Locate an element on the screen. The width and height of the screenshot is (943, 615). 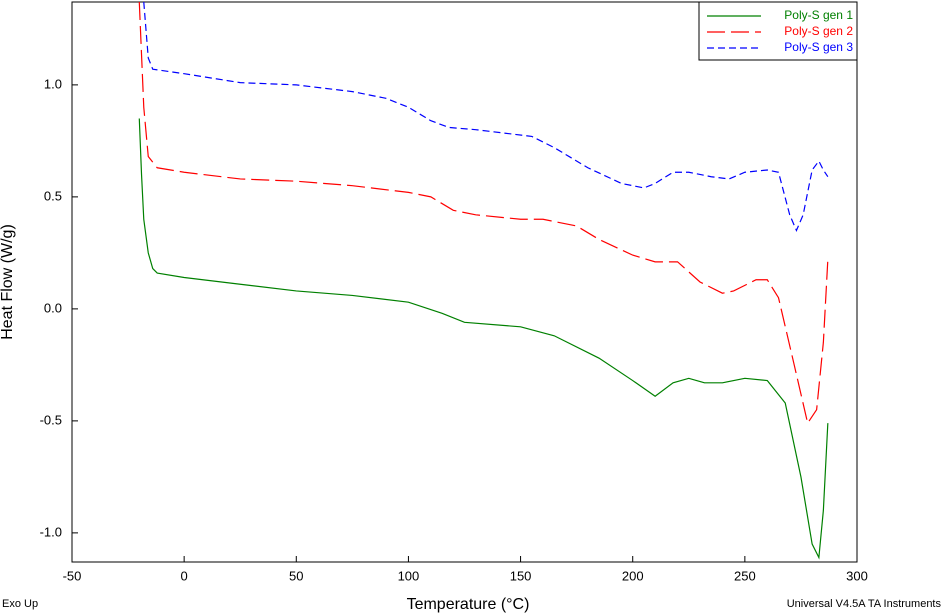
legend-box is located at coordinates (778, 31).